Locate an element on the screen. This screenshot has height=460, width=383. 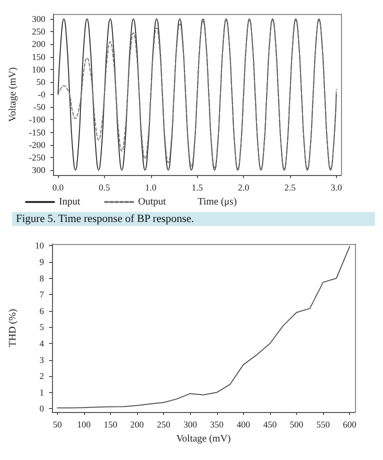
x-tick-label: 2.5 is located at coordinates (290, 187).